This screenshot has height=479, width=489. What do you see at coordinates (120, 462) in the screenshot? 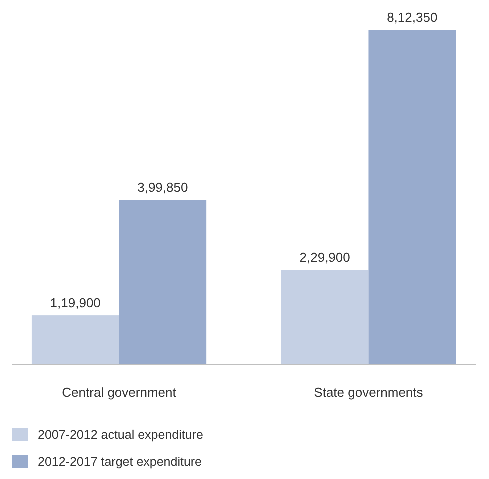
I see `legend-label: 2012-2017 target expenditure` at bounding box center [120, 462].